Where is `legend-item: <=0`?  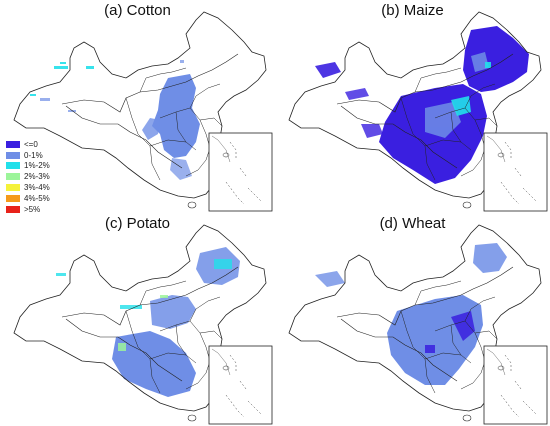 legend-item: <=0 is located at coordinates (28, 144).